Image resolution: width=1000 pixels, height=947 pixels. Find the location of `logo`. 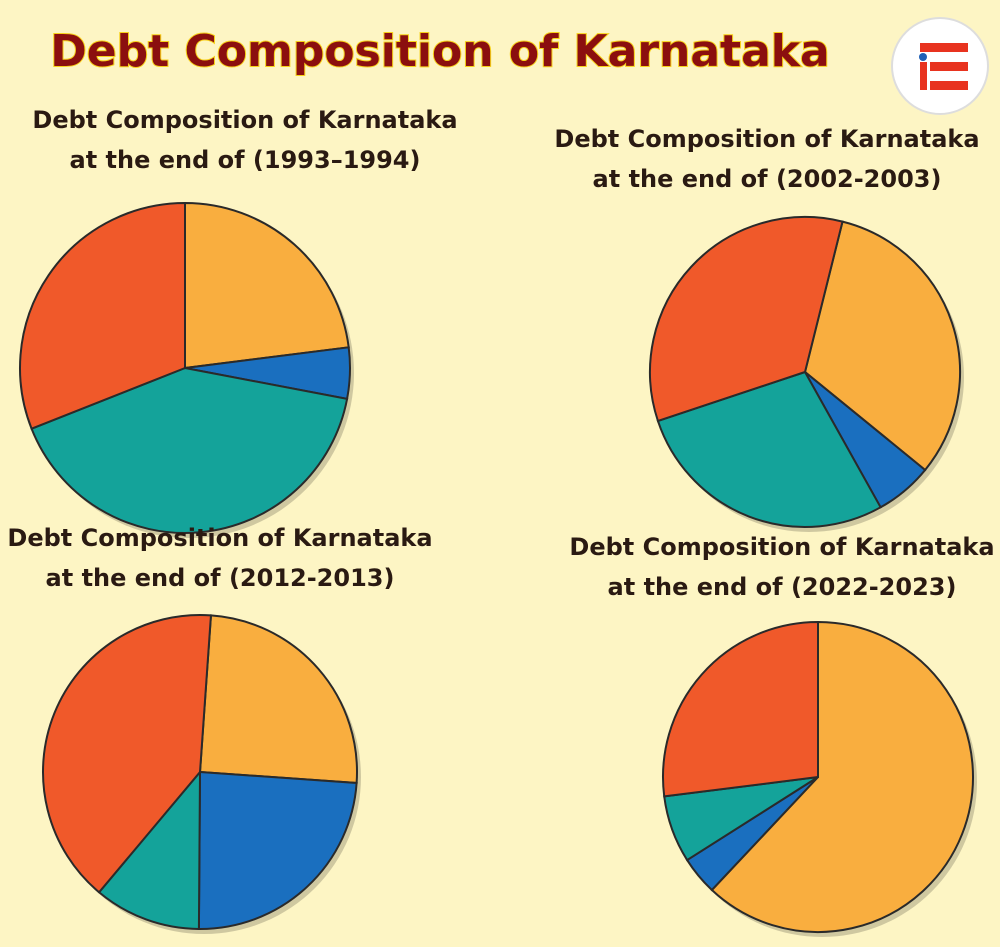

logo is located at coordinates (940, 66).